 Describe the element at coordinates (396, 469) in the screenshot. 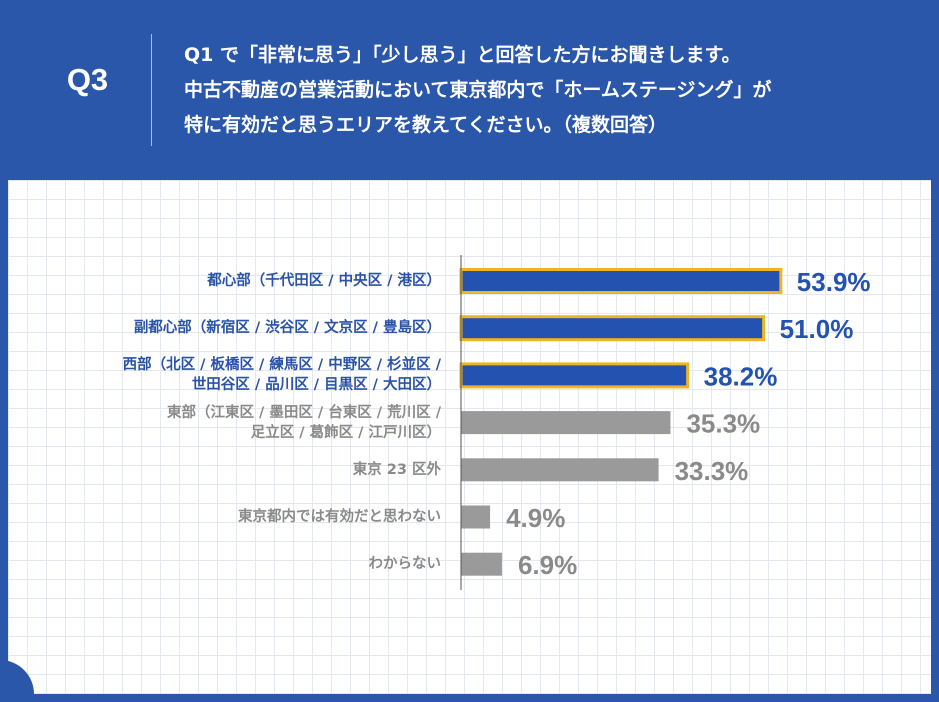

I see `category-label: 東京 23 区外` at that location.